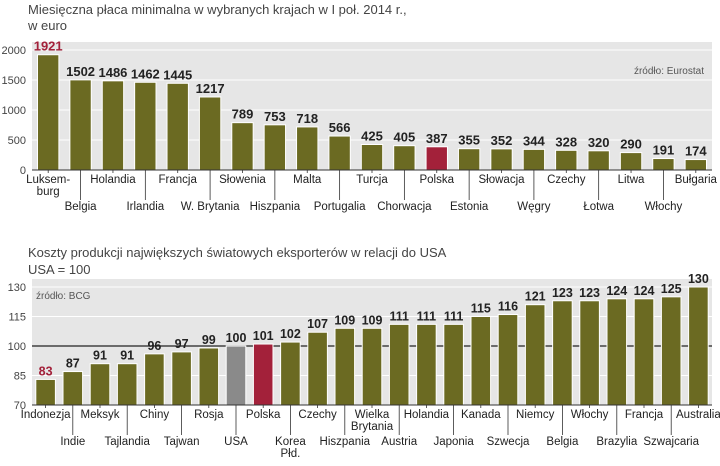 Image resolution: width=720 pixels, height=466 pixels. I want to click on chart1-value-label: 1462, so click(145, 73).